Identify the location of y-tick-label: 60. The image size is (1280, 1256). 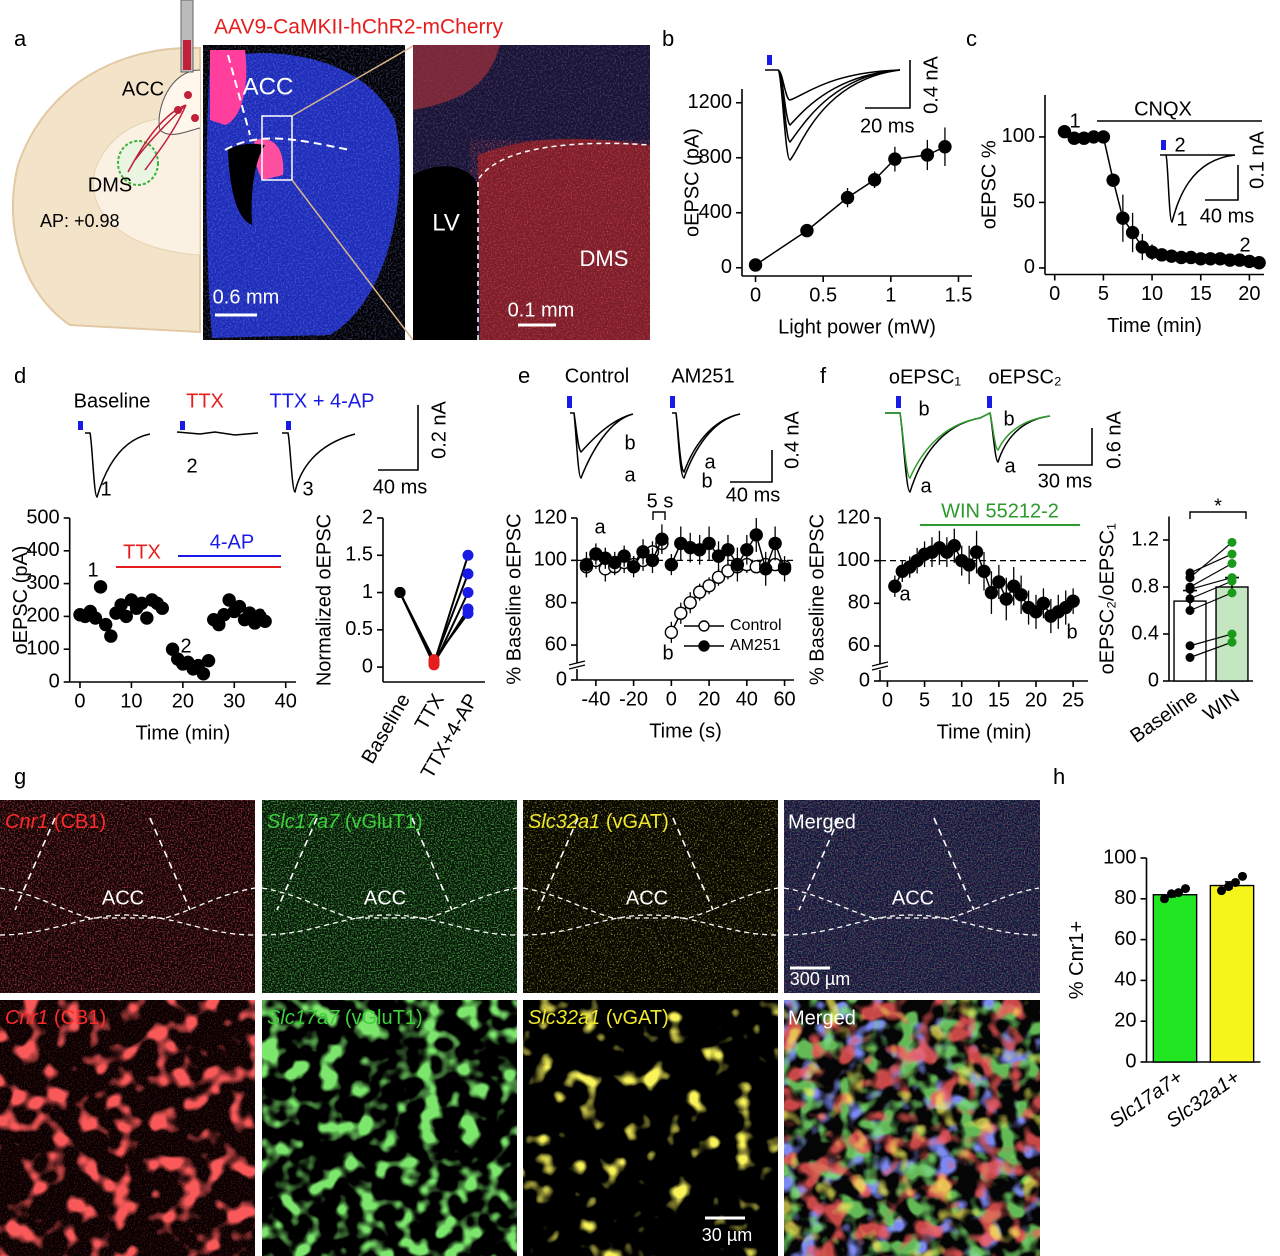
(859, 645).